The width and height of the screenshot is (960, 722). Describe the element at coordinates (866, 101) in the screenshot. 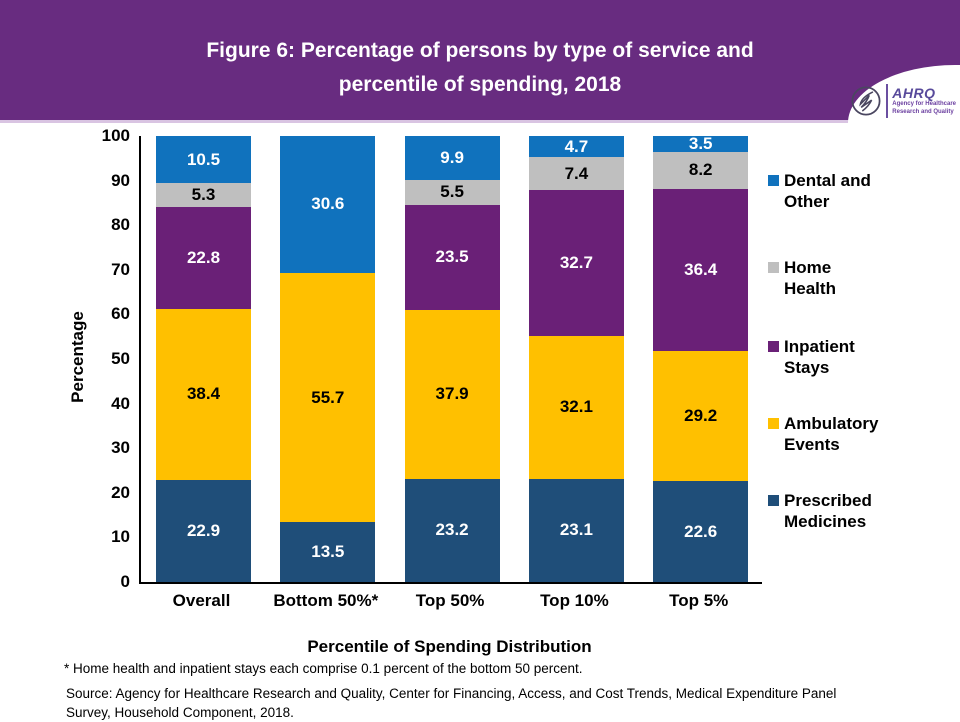

I see `hhs-eagle-icon` at that location.